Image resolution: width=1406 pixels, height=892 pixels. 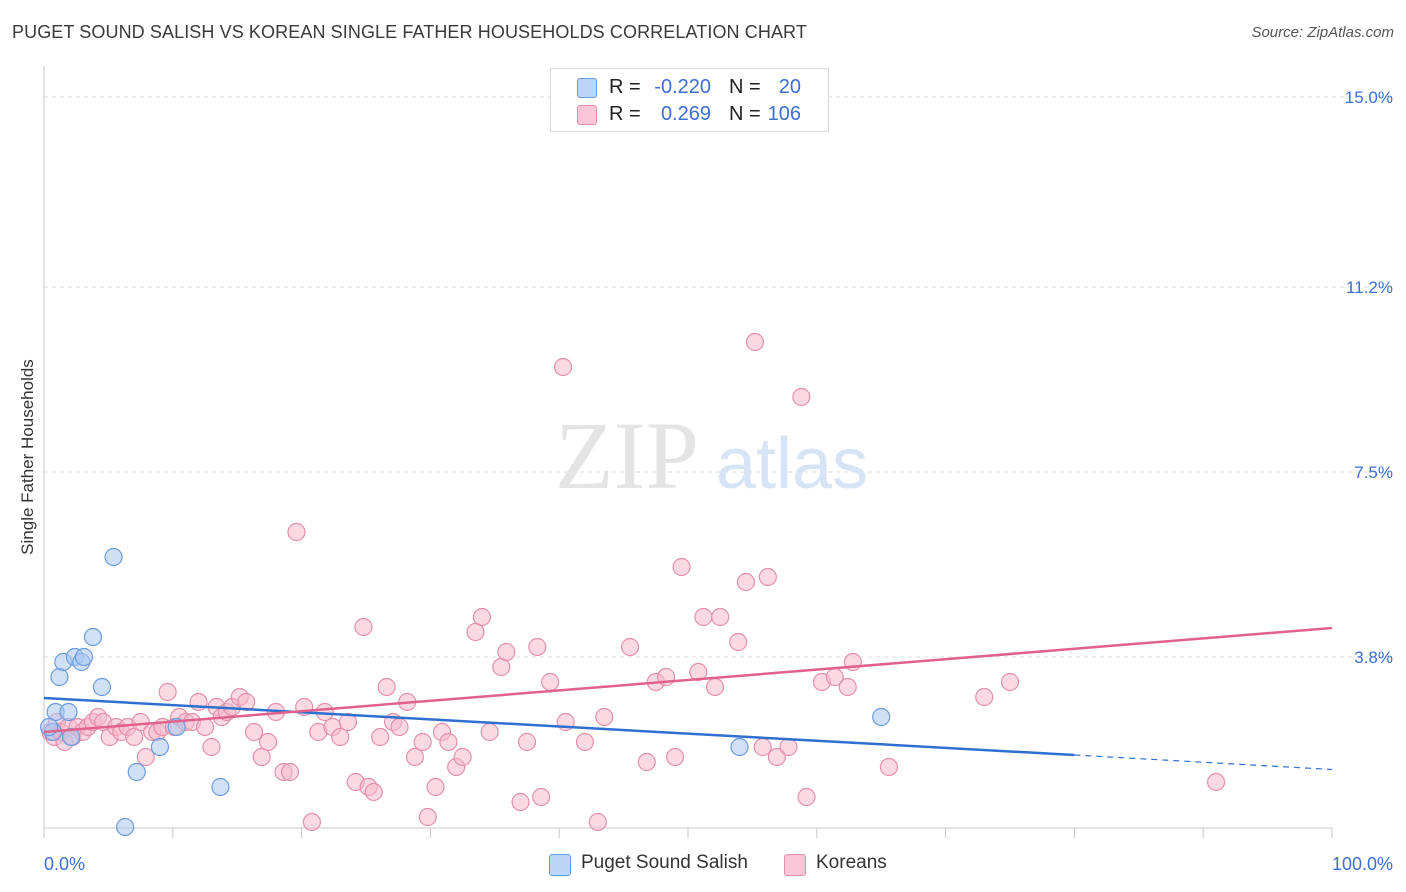 What do you see at coordinates (688, 680) in the screenshot?
I see `koreans-trendline` at bounding box center [688, 680].